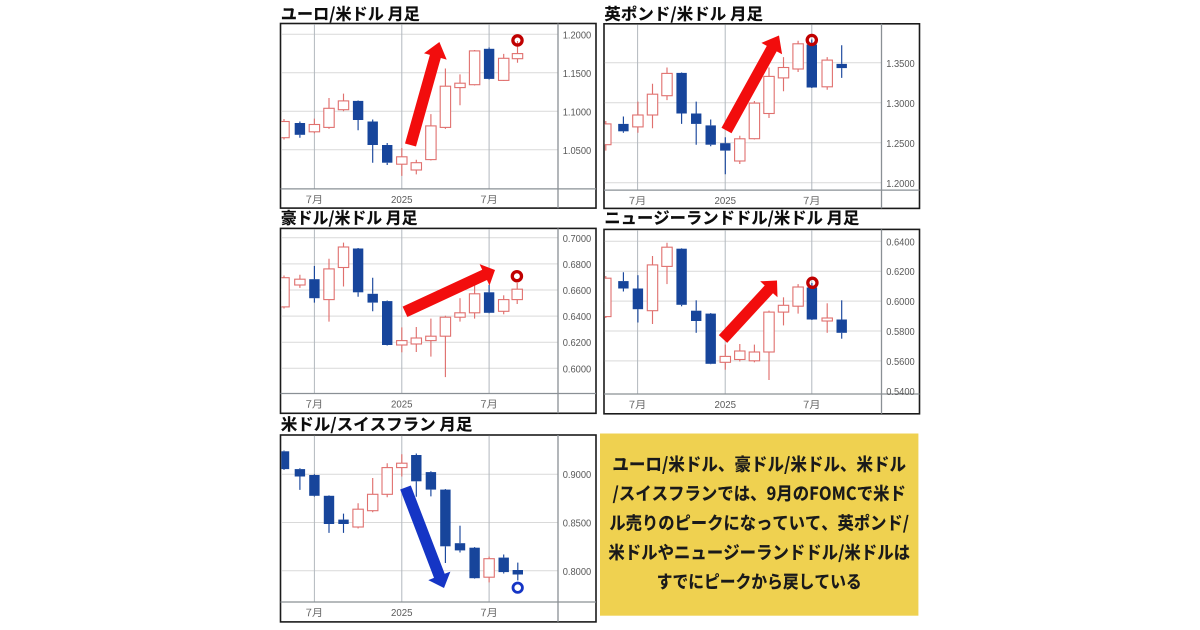 The height and width of the screenshot is (630, 1200). Describe the element at coordinates (900, 64) in the screenshot. I see `svg-text: 1.3500` at that location.